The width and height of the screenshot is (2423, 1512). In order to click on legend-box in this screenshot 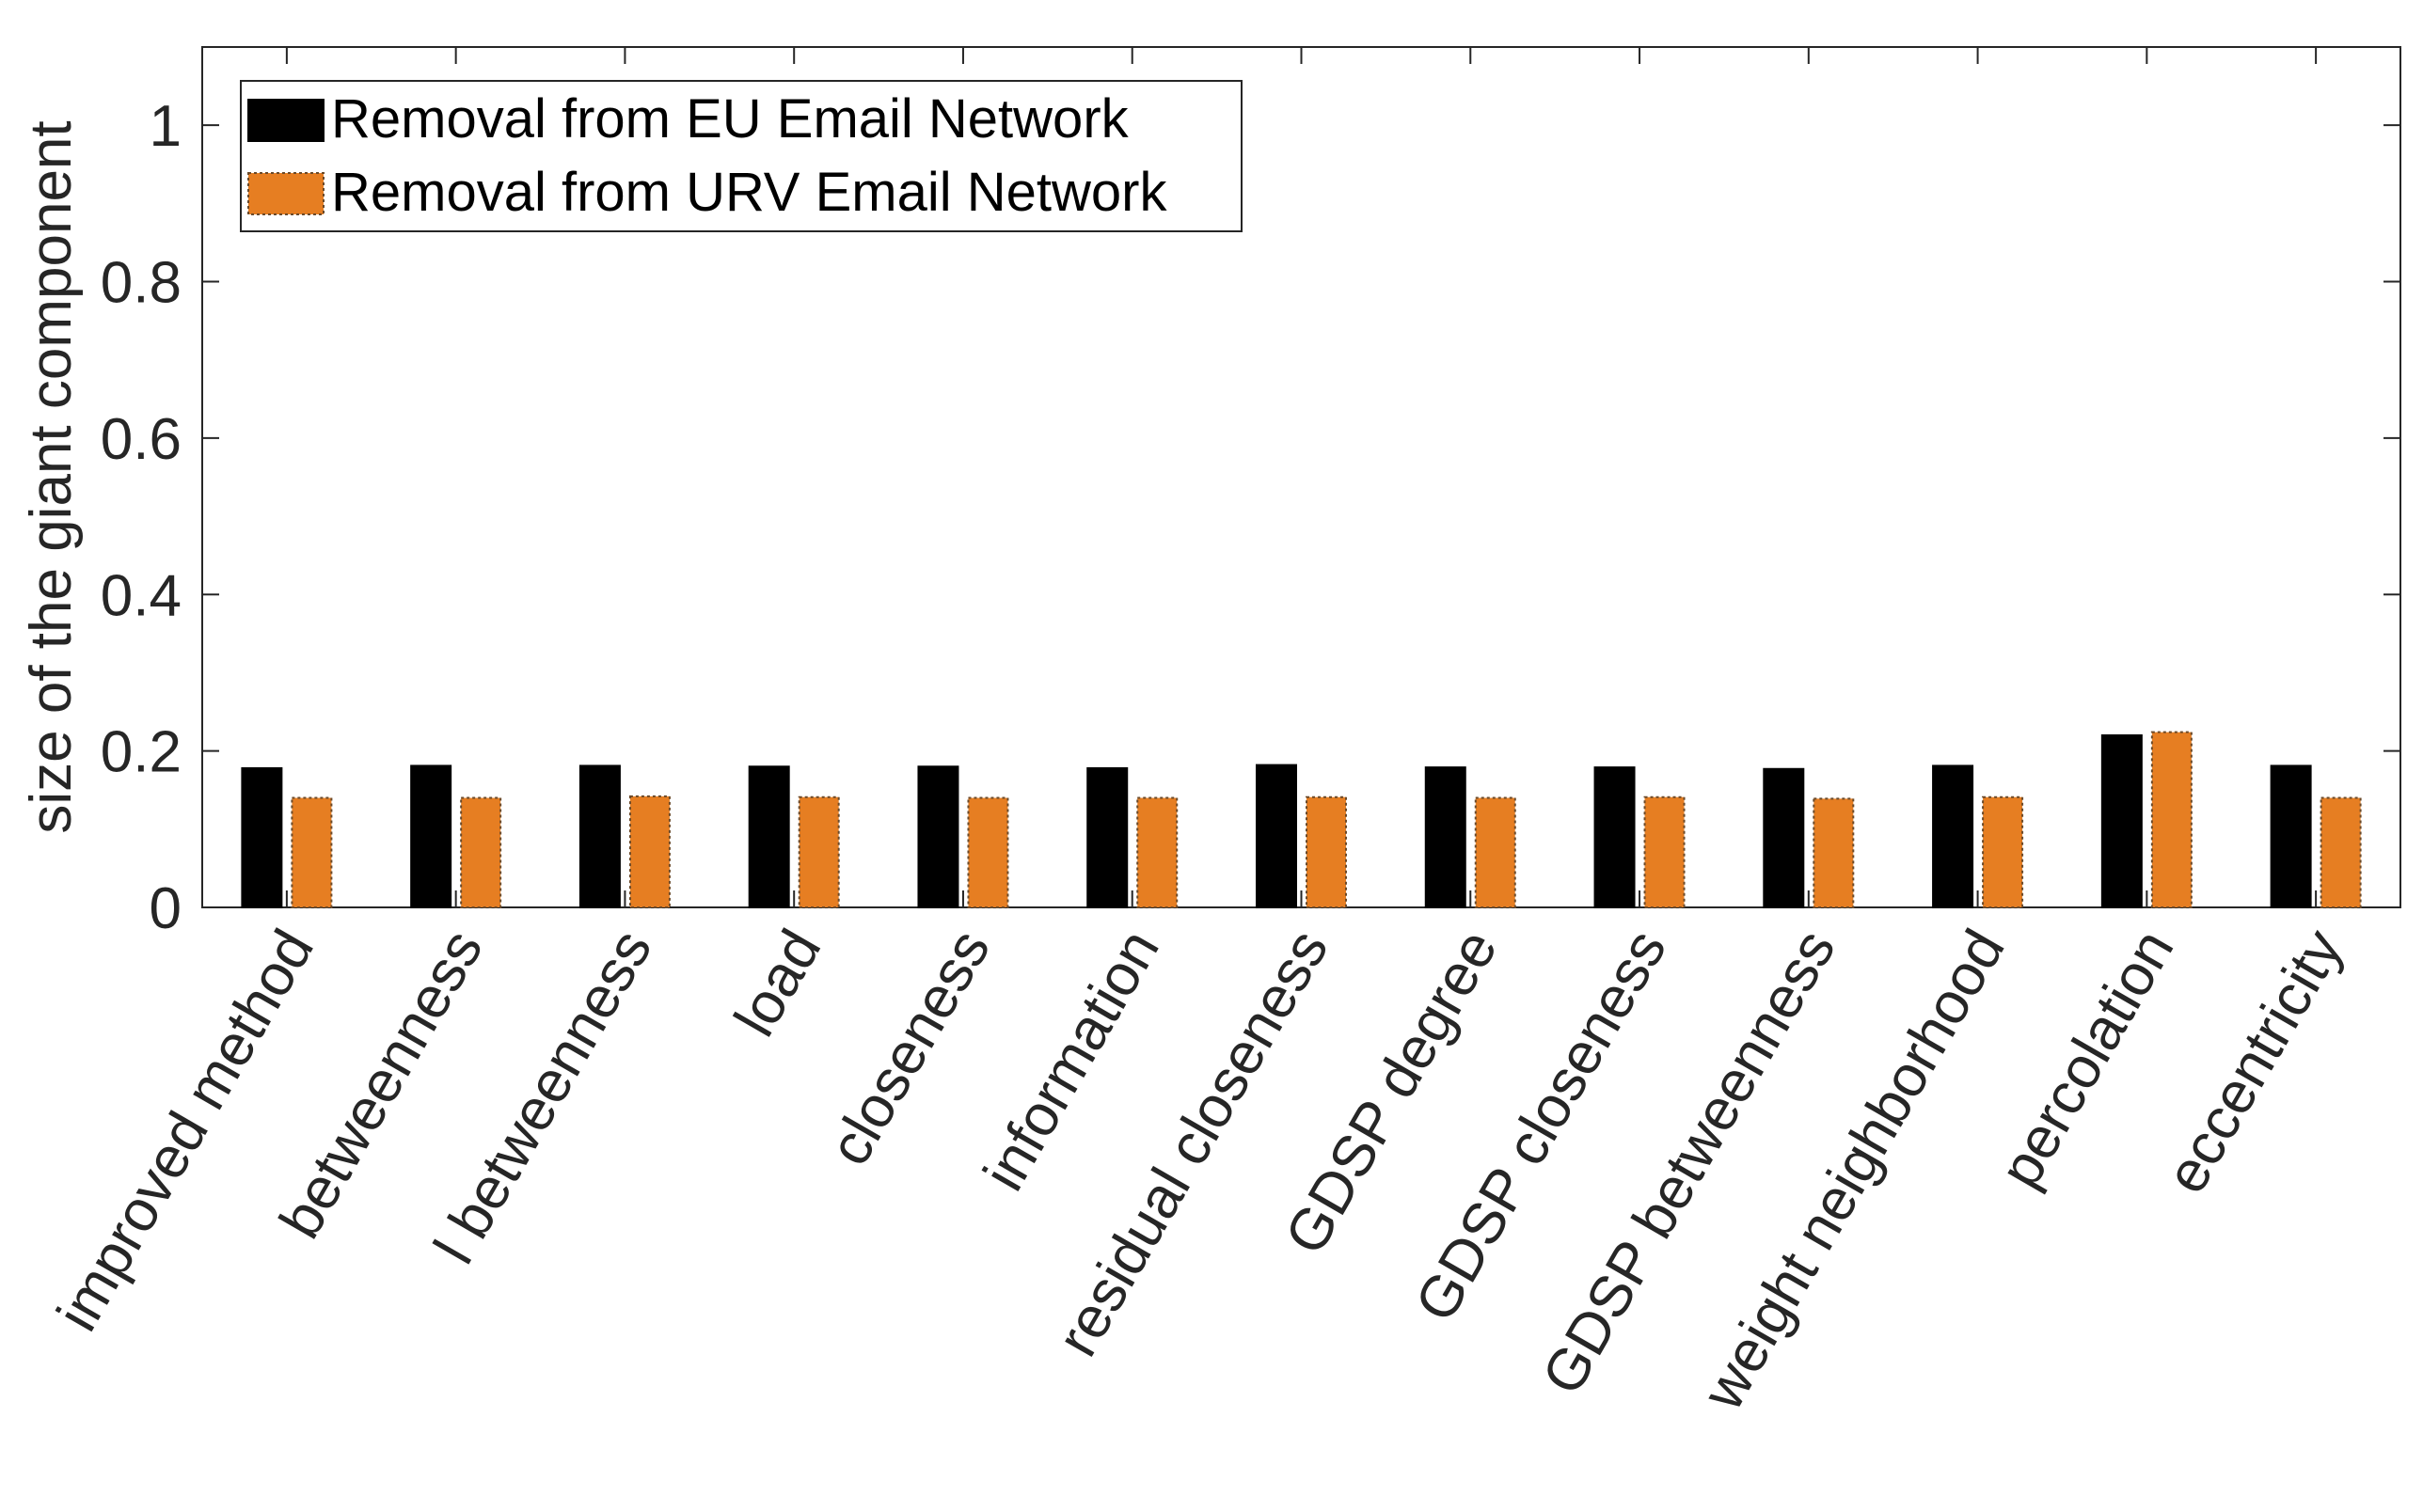, I will do `click(741, 156)`.